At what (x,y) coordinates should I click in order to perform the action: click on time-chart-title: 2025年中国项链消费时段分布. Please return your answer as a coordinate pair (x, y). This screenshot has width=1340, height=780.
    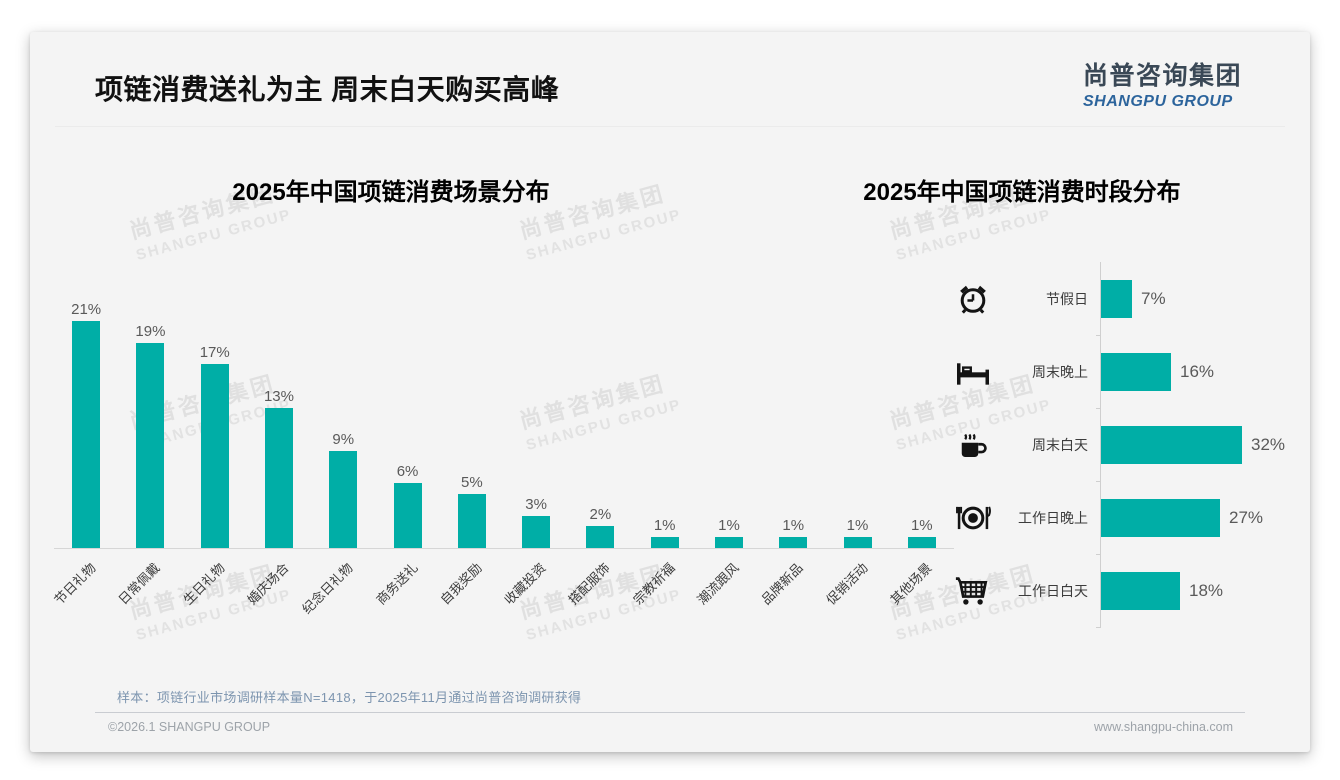
    Looking at the image, I should click on (1022, 192).